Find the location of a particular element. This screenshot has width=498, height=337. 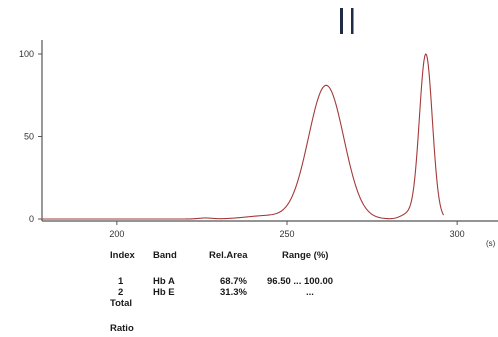

table-header-relarea: Rel.Area is located at coordinates (228, 255).